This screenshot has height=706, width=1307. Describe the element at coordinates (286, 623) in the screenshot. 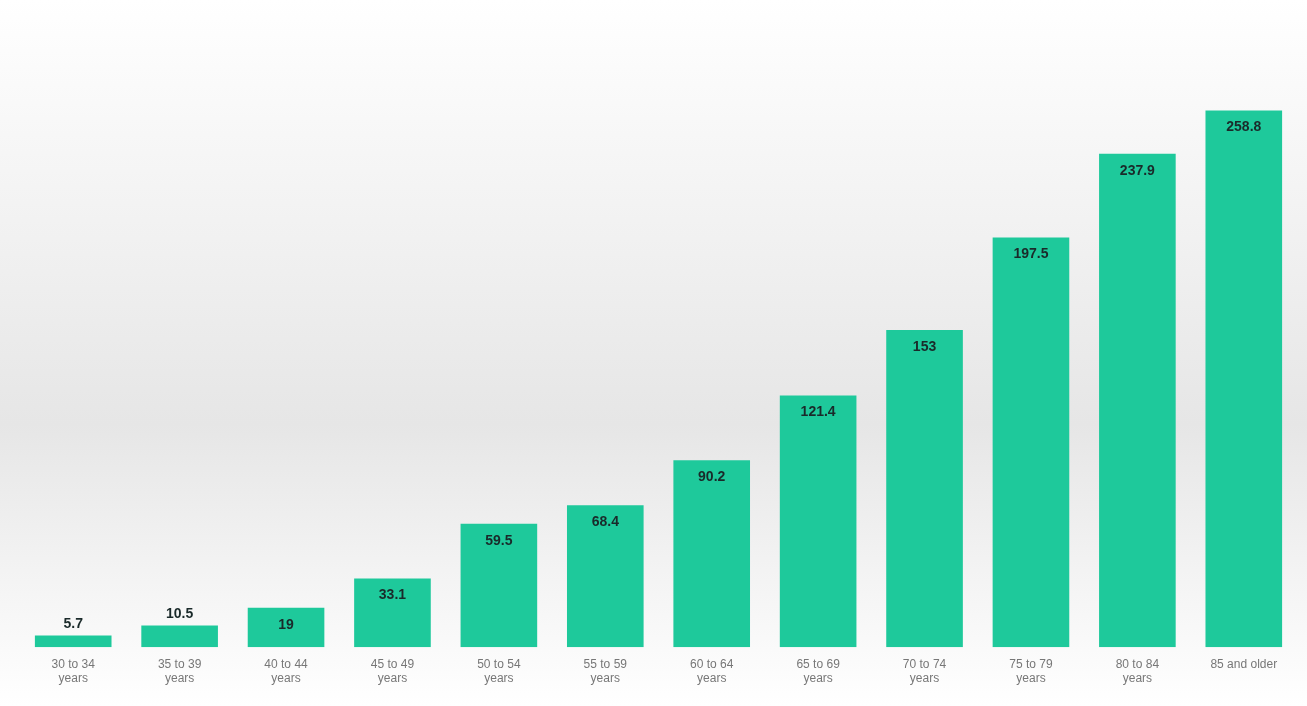

I see `data-label: 19` at that location.